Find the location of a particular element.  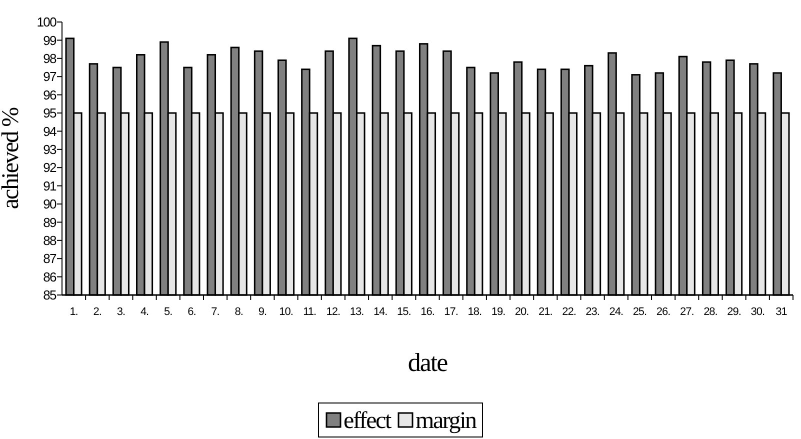

y-tick-label: 91 is located at coordinates (50, 186).